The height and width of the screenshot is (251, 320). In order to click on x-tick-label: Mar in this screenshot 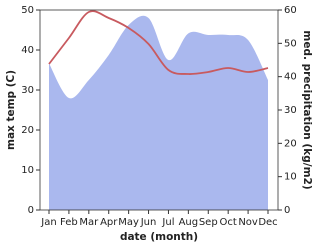, I will do `click(89, 222)`.